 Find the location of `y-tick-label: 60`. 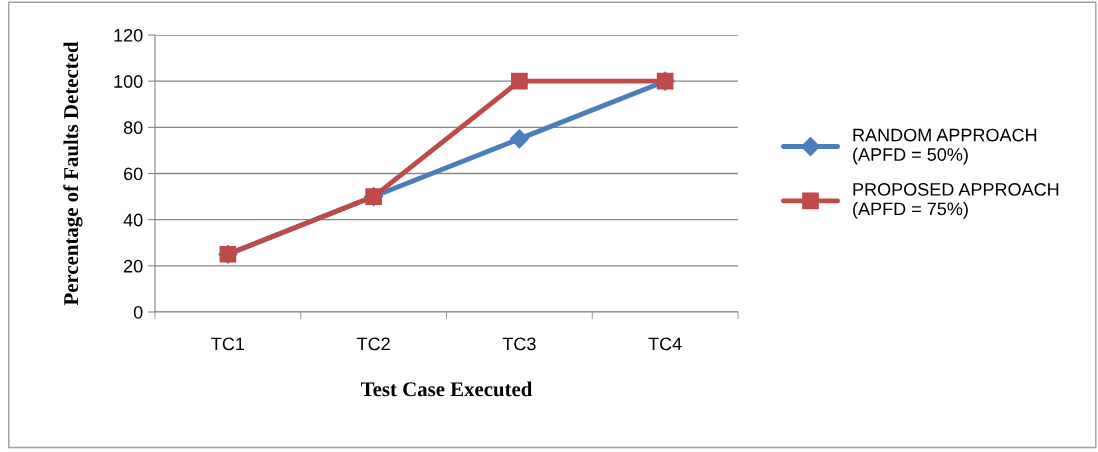

y-tick-label: 60 is located at coordinates (133, 174).